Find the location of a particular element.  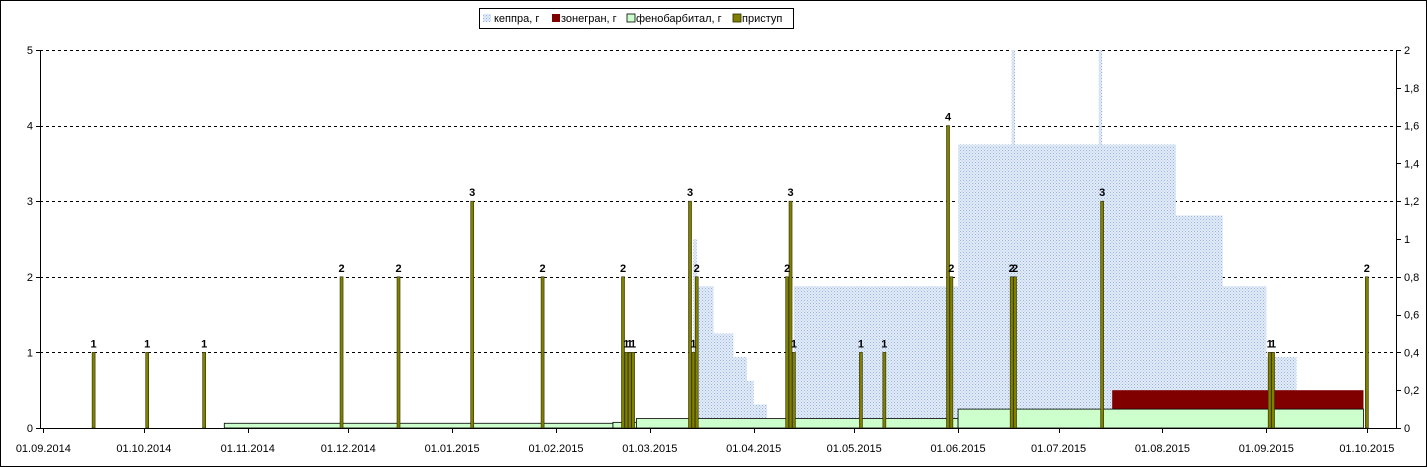

left-axis-tick-label: 4 is located at coordinates (30, 127).